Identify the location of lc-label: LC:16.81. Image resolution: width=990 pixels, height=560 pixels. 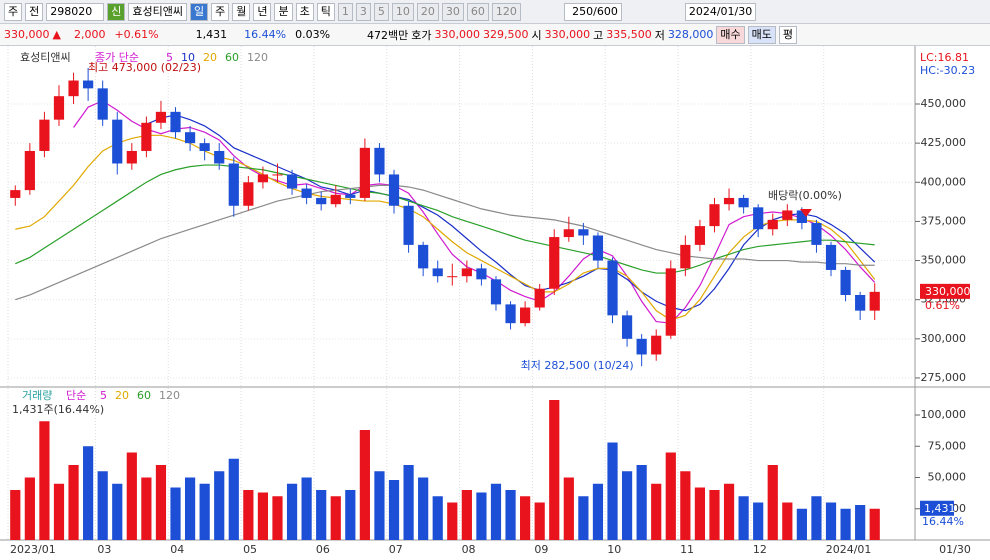
(944, 57).